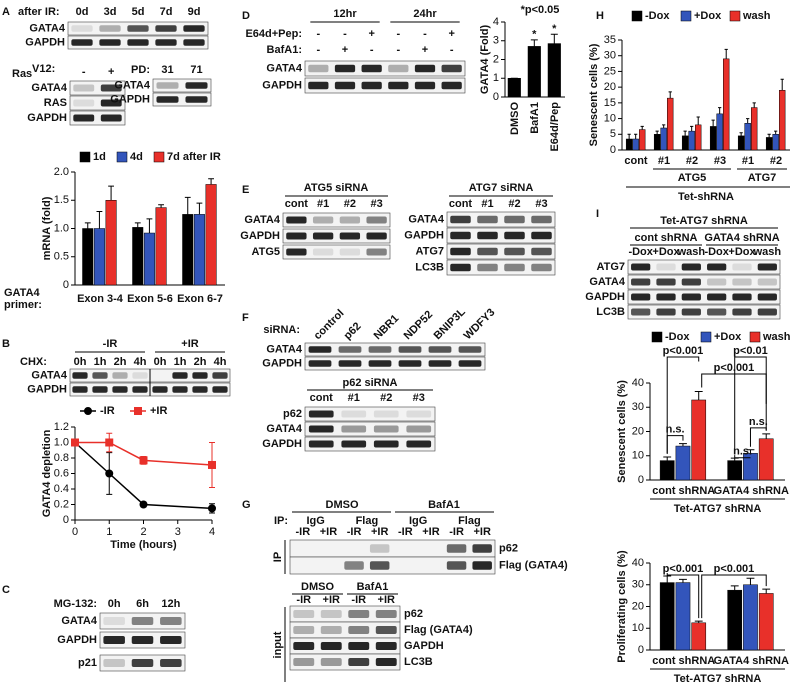  I want to click on label: GATA4 shRNA, so click(741, 238).